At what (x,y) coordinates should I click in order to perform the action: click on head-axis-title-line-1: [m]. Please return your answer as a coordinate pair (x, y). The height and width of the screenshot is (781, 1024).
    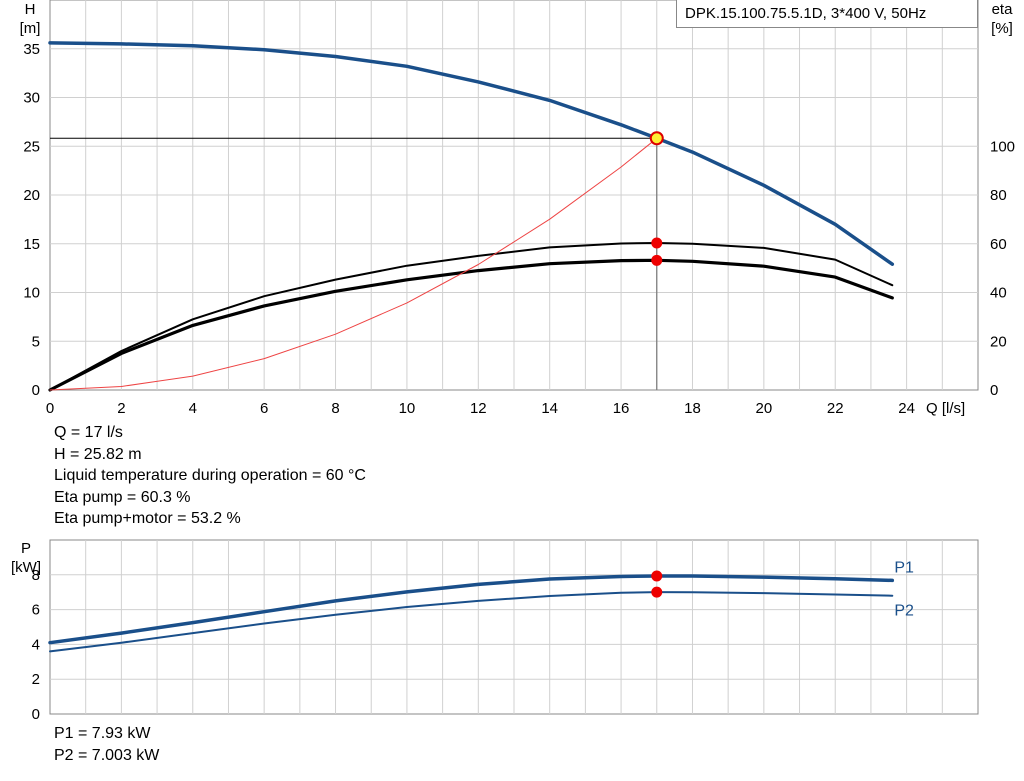
    Looking at the image, I should click on (30, 28).